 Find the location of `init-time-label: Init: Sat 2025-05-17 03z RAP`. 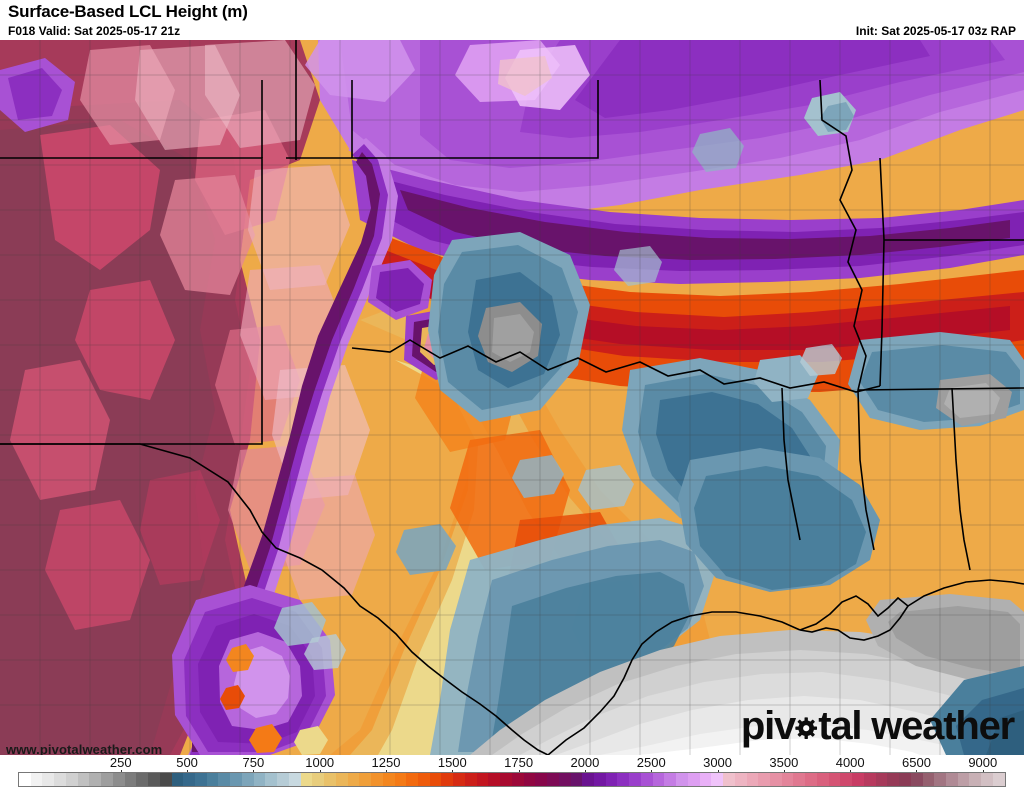

init-time-label: Init: Sat 2025-05-17 03z RAP is located at coordinates (935, 31).